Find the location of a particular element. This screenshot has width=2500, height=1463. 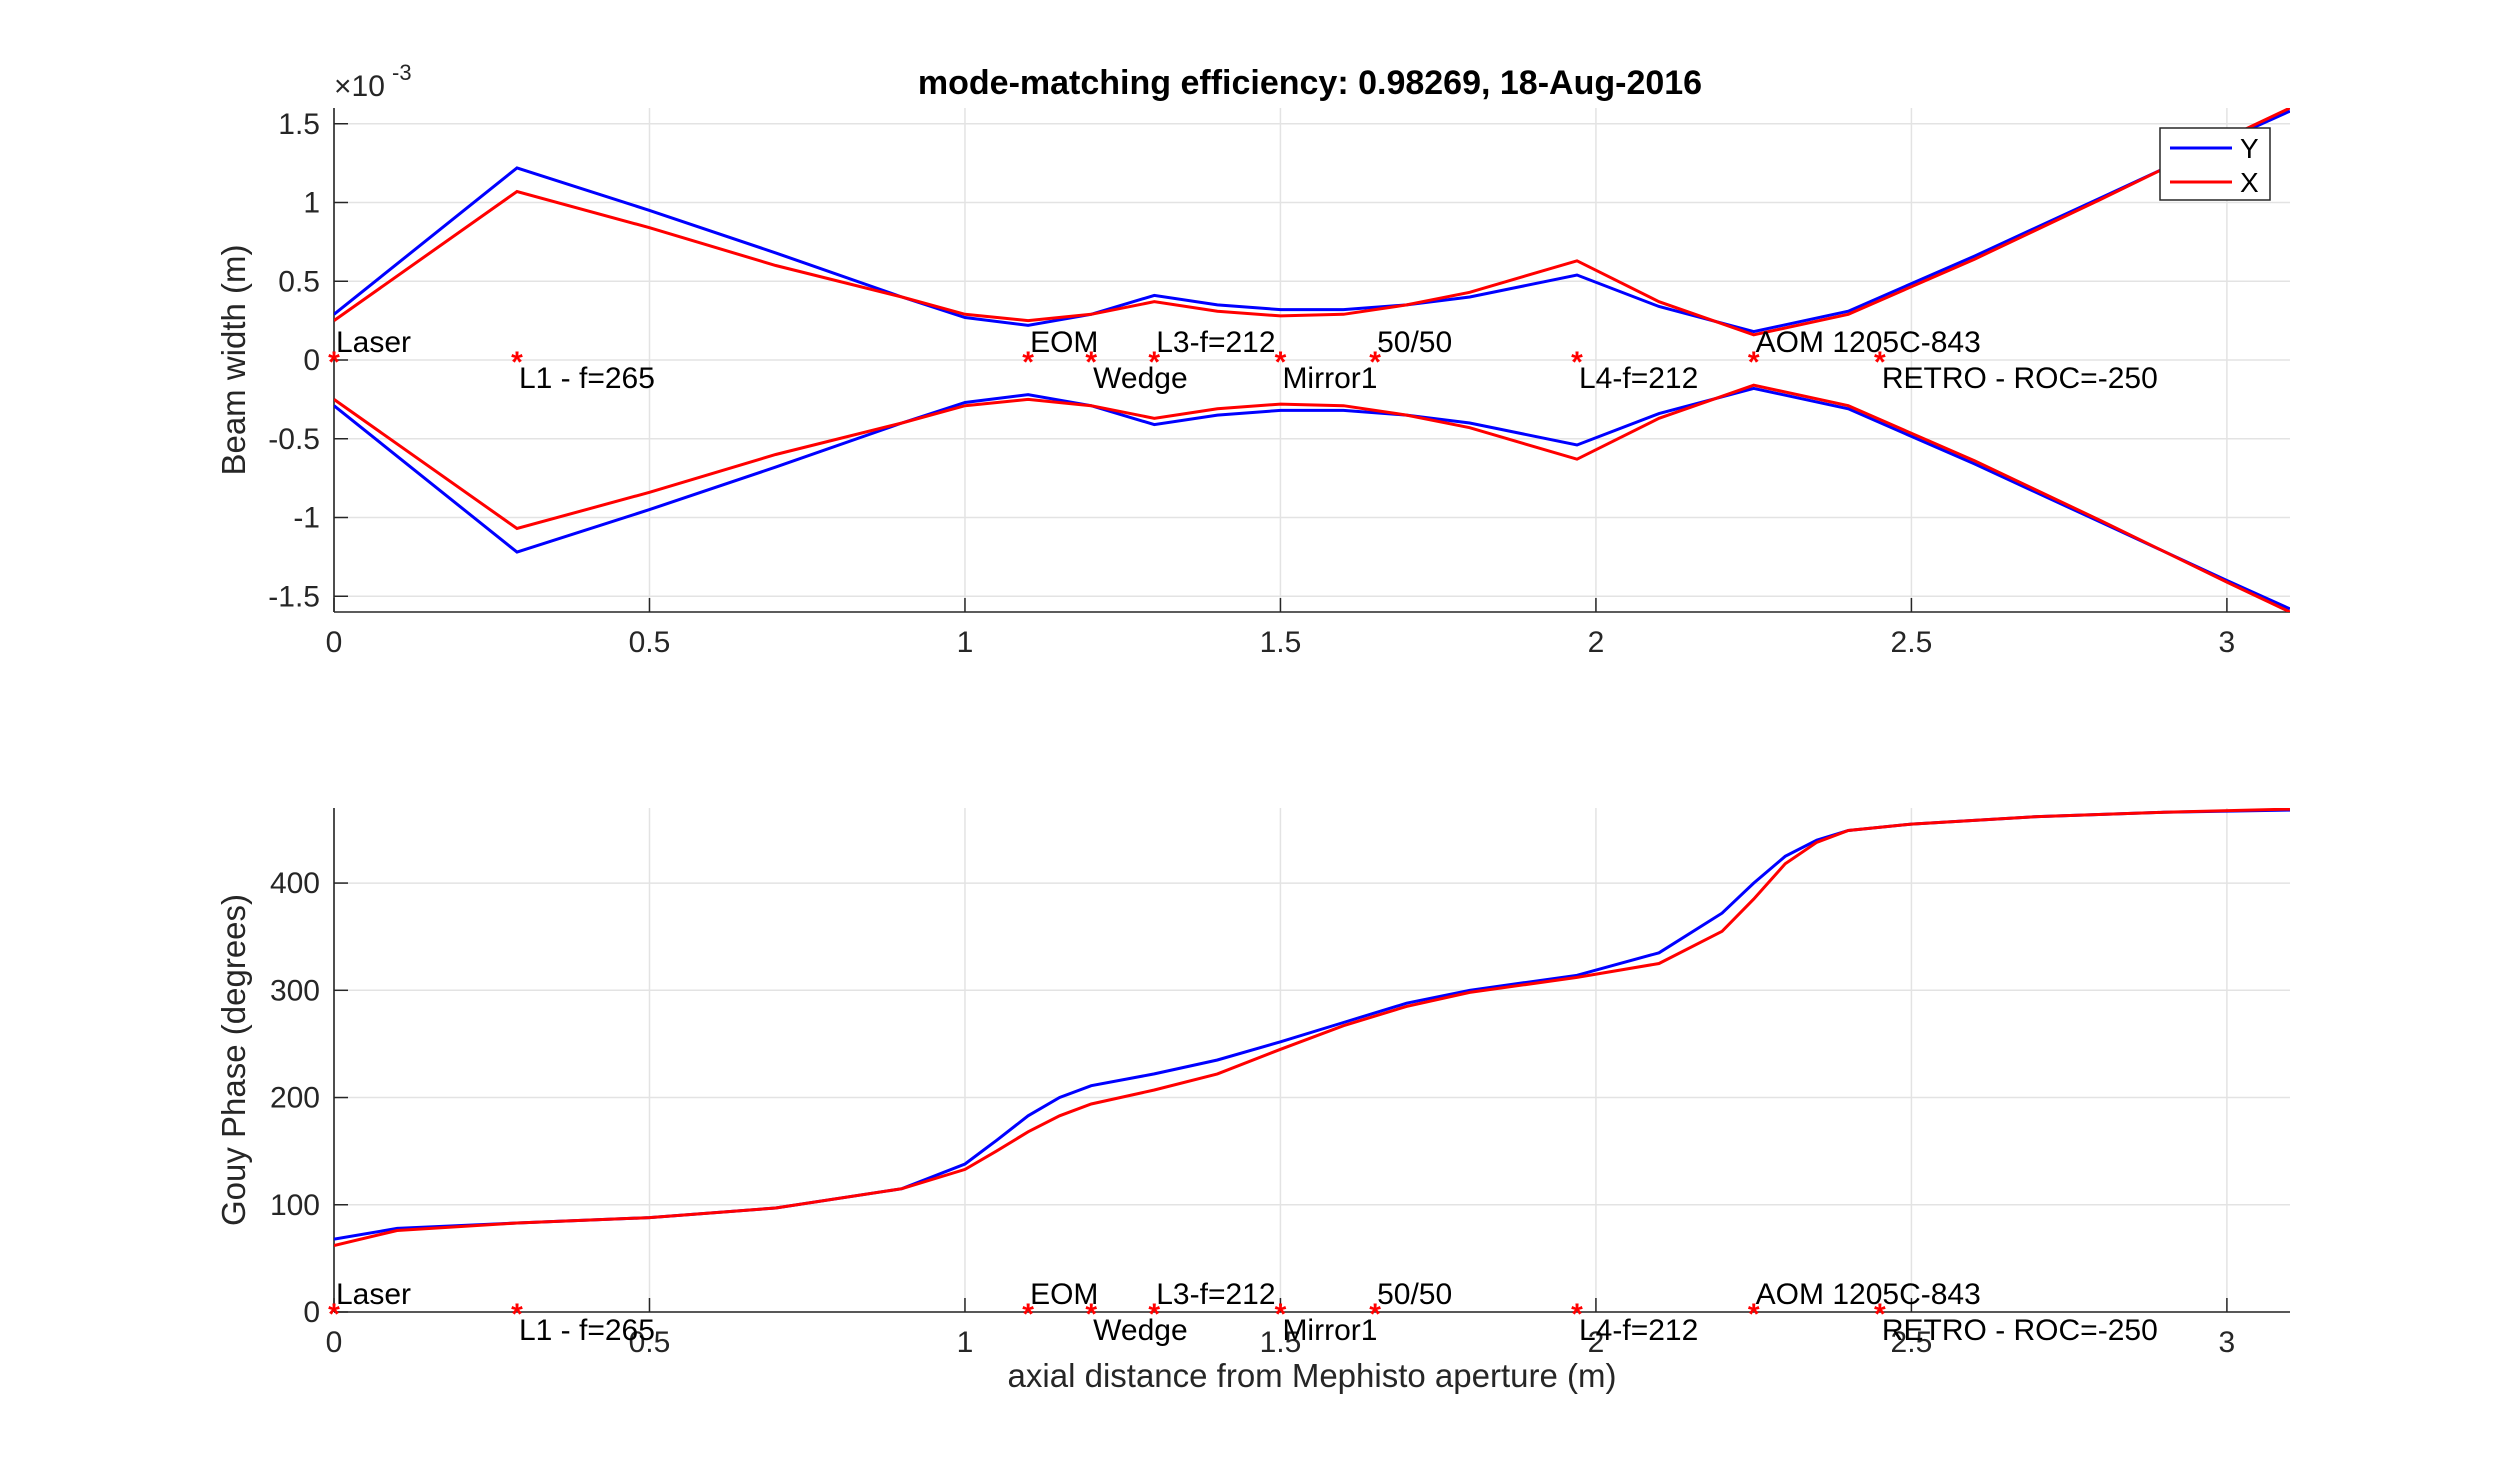

legend-label-y: Y is located at coordinates (2249, 148).